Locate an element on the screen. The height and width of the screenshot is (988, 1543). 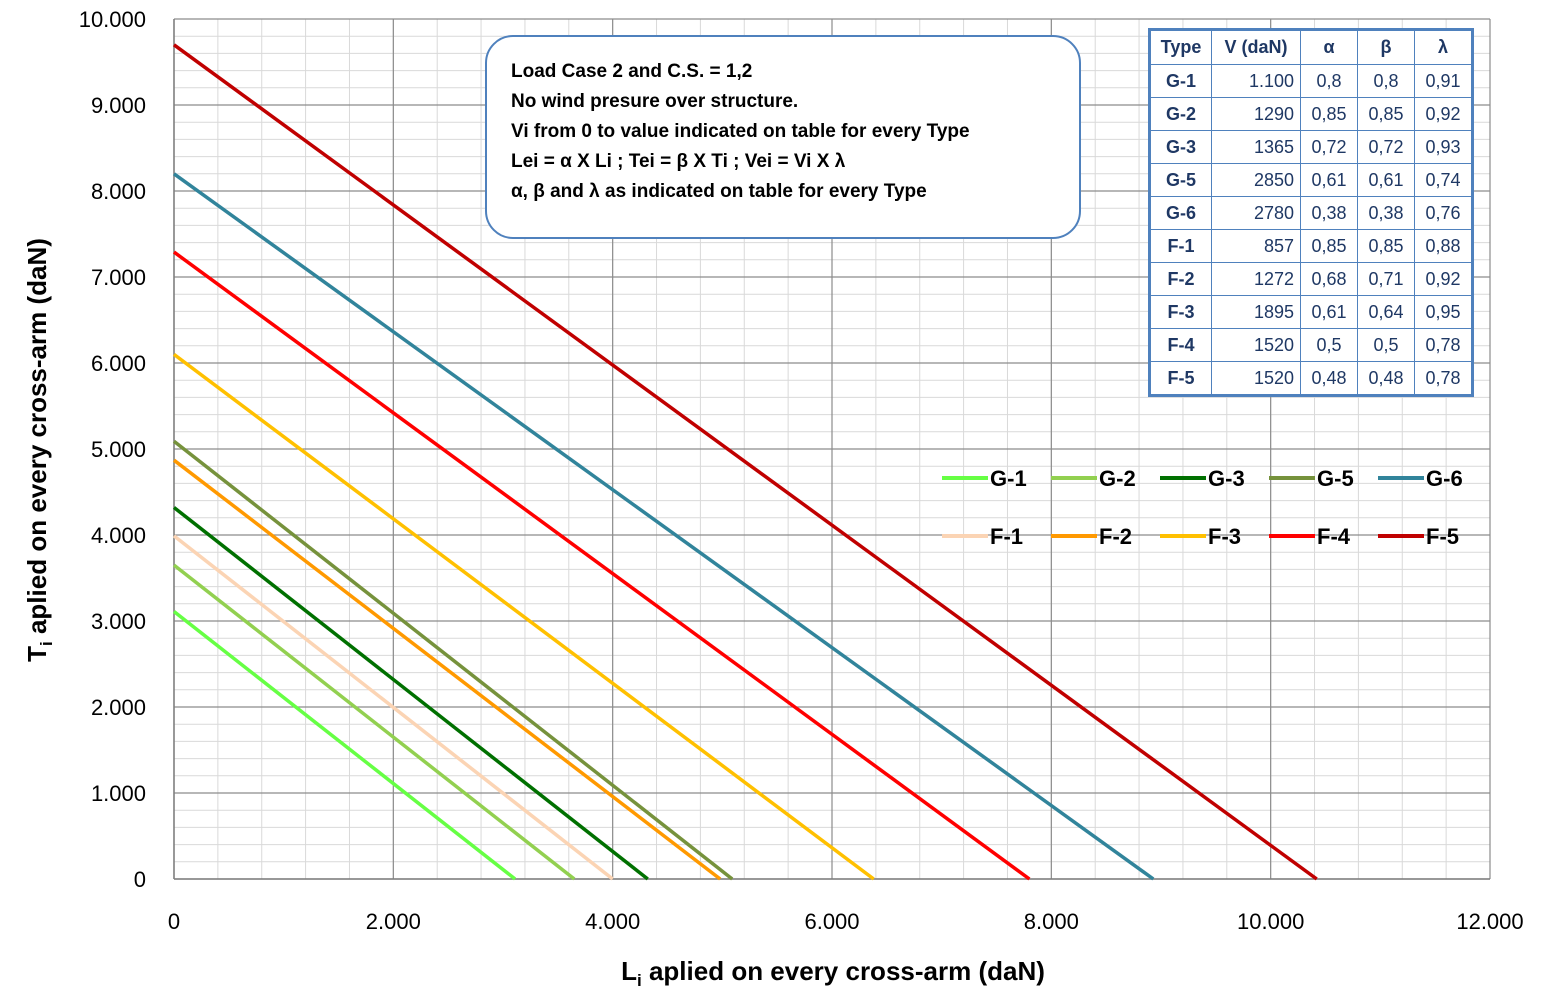
table-cell-beta: 0,38 is located at coordinates (1386, 213).